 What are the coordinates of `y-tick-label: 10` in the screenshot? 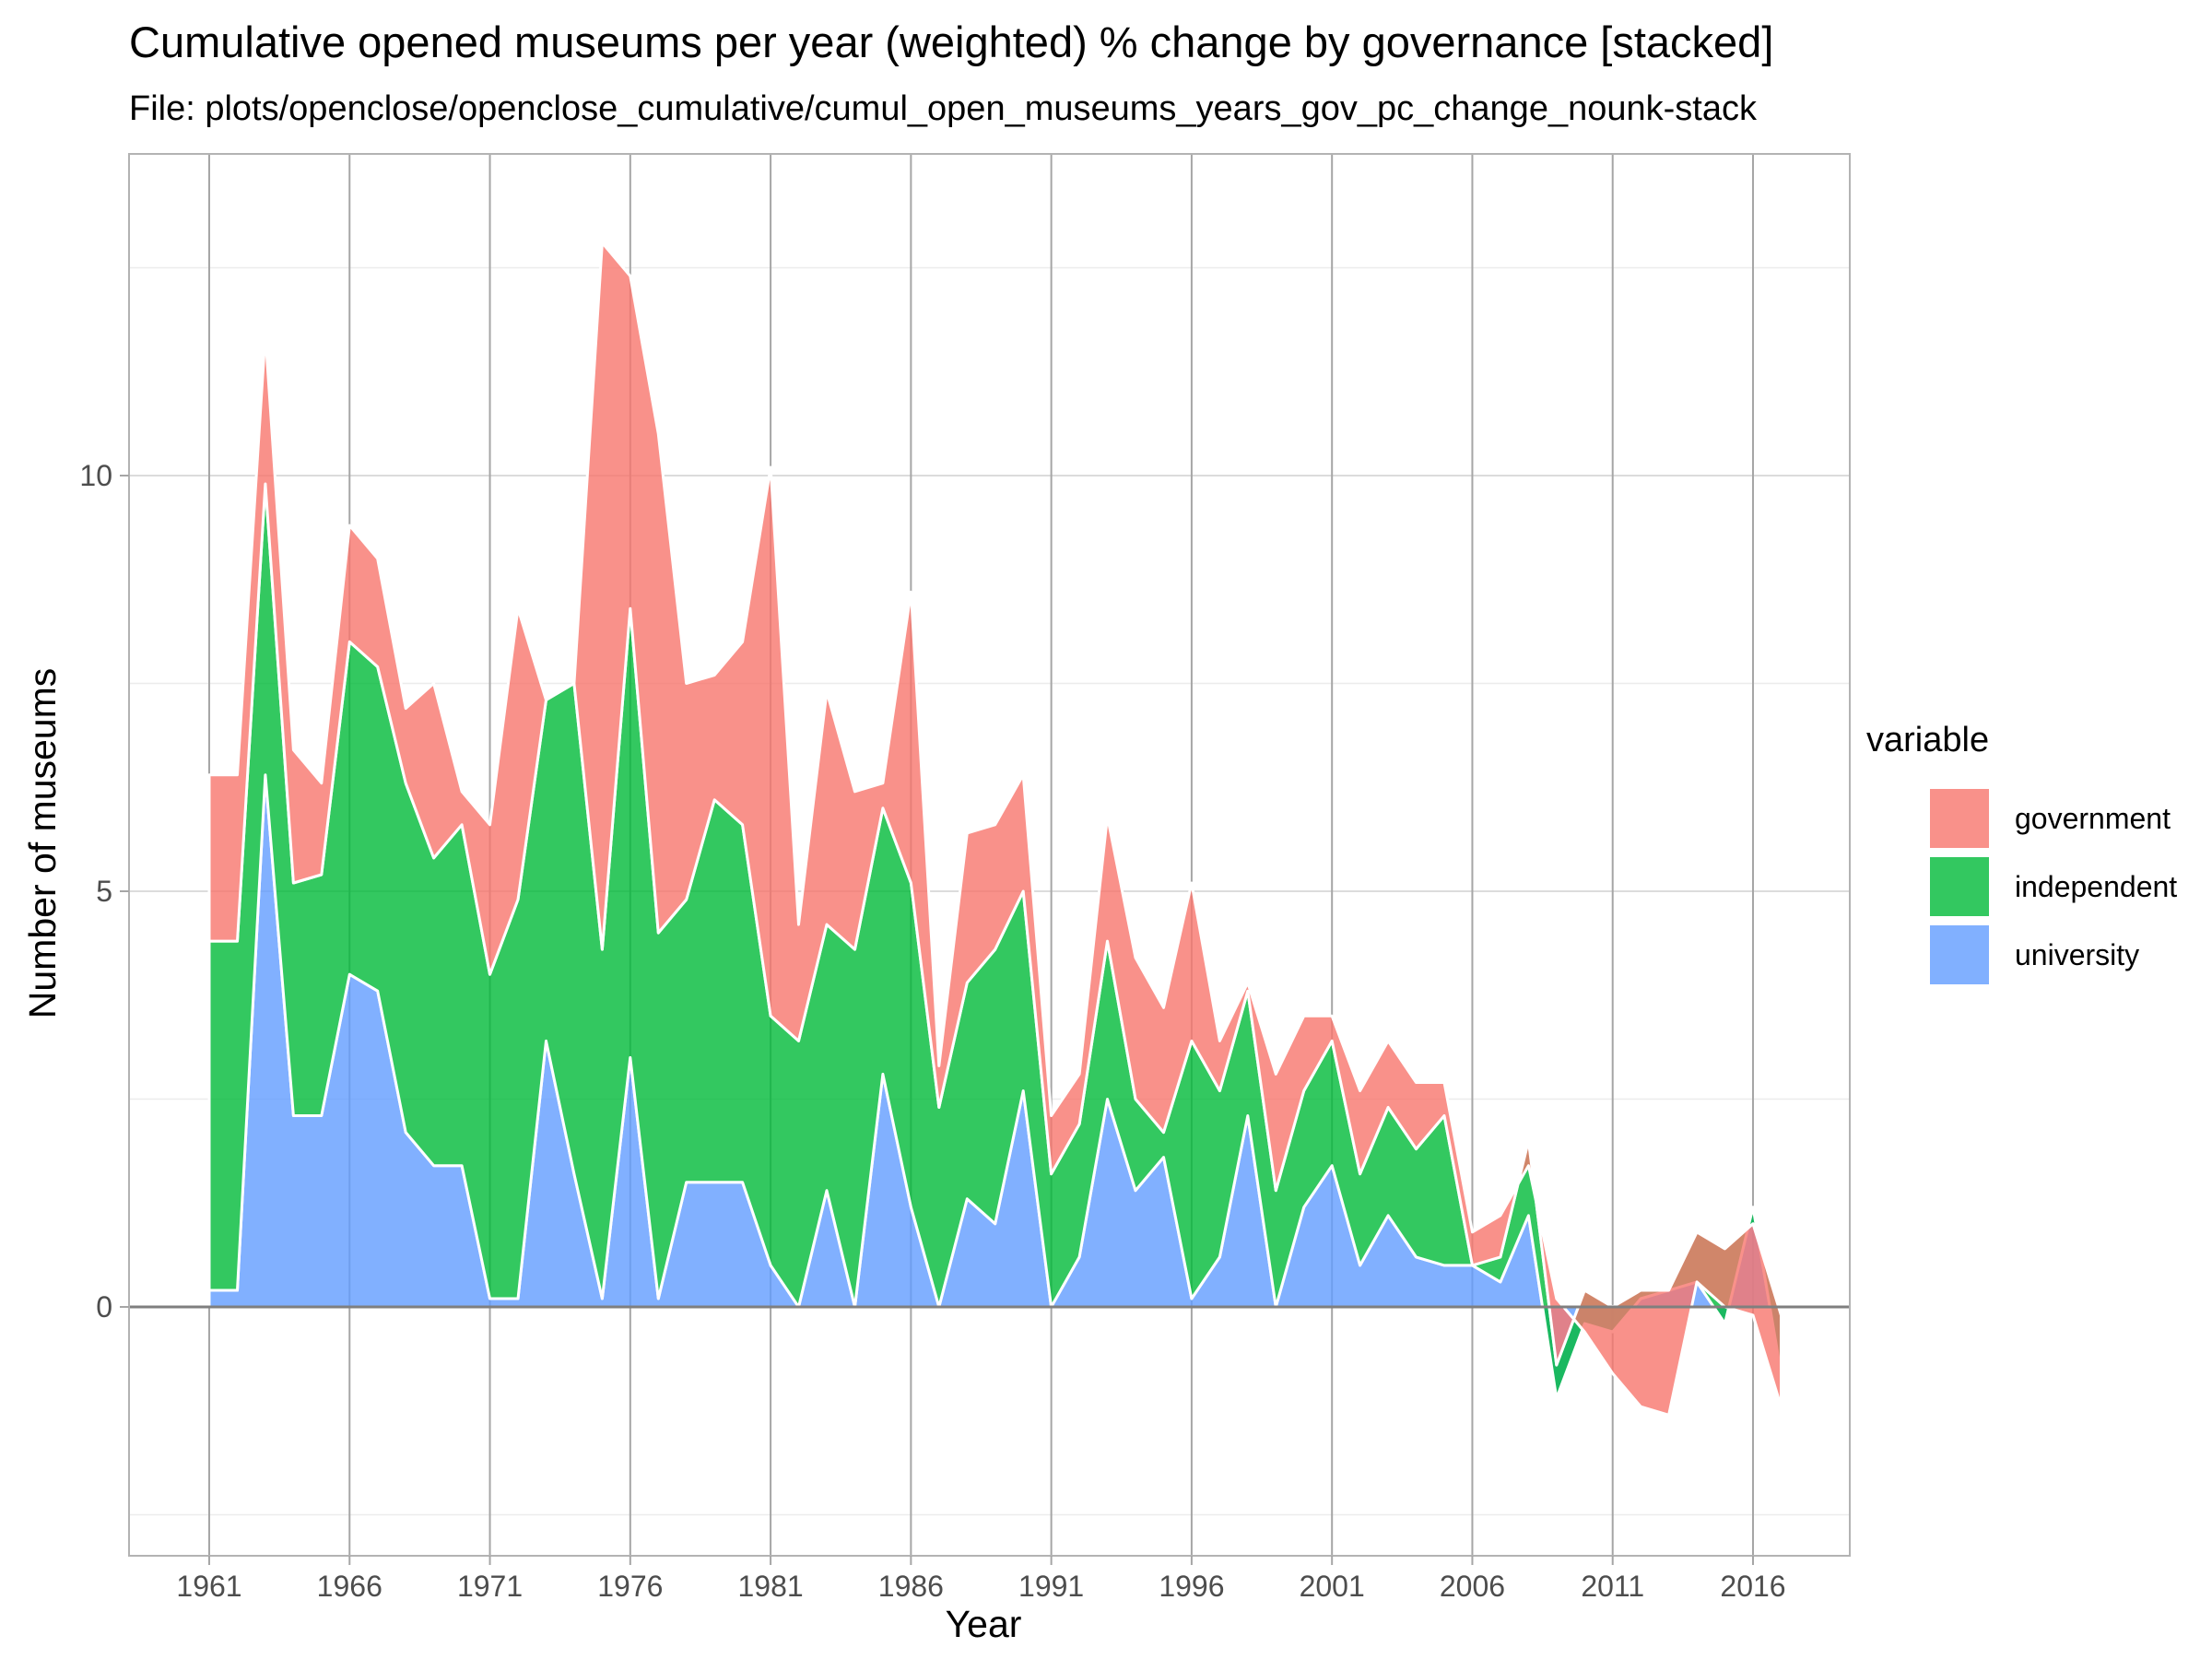 It's located at (95, 475).